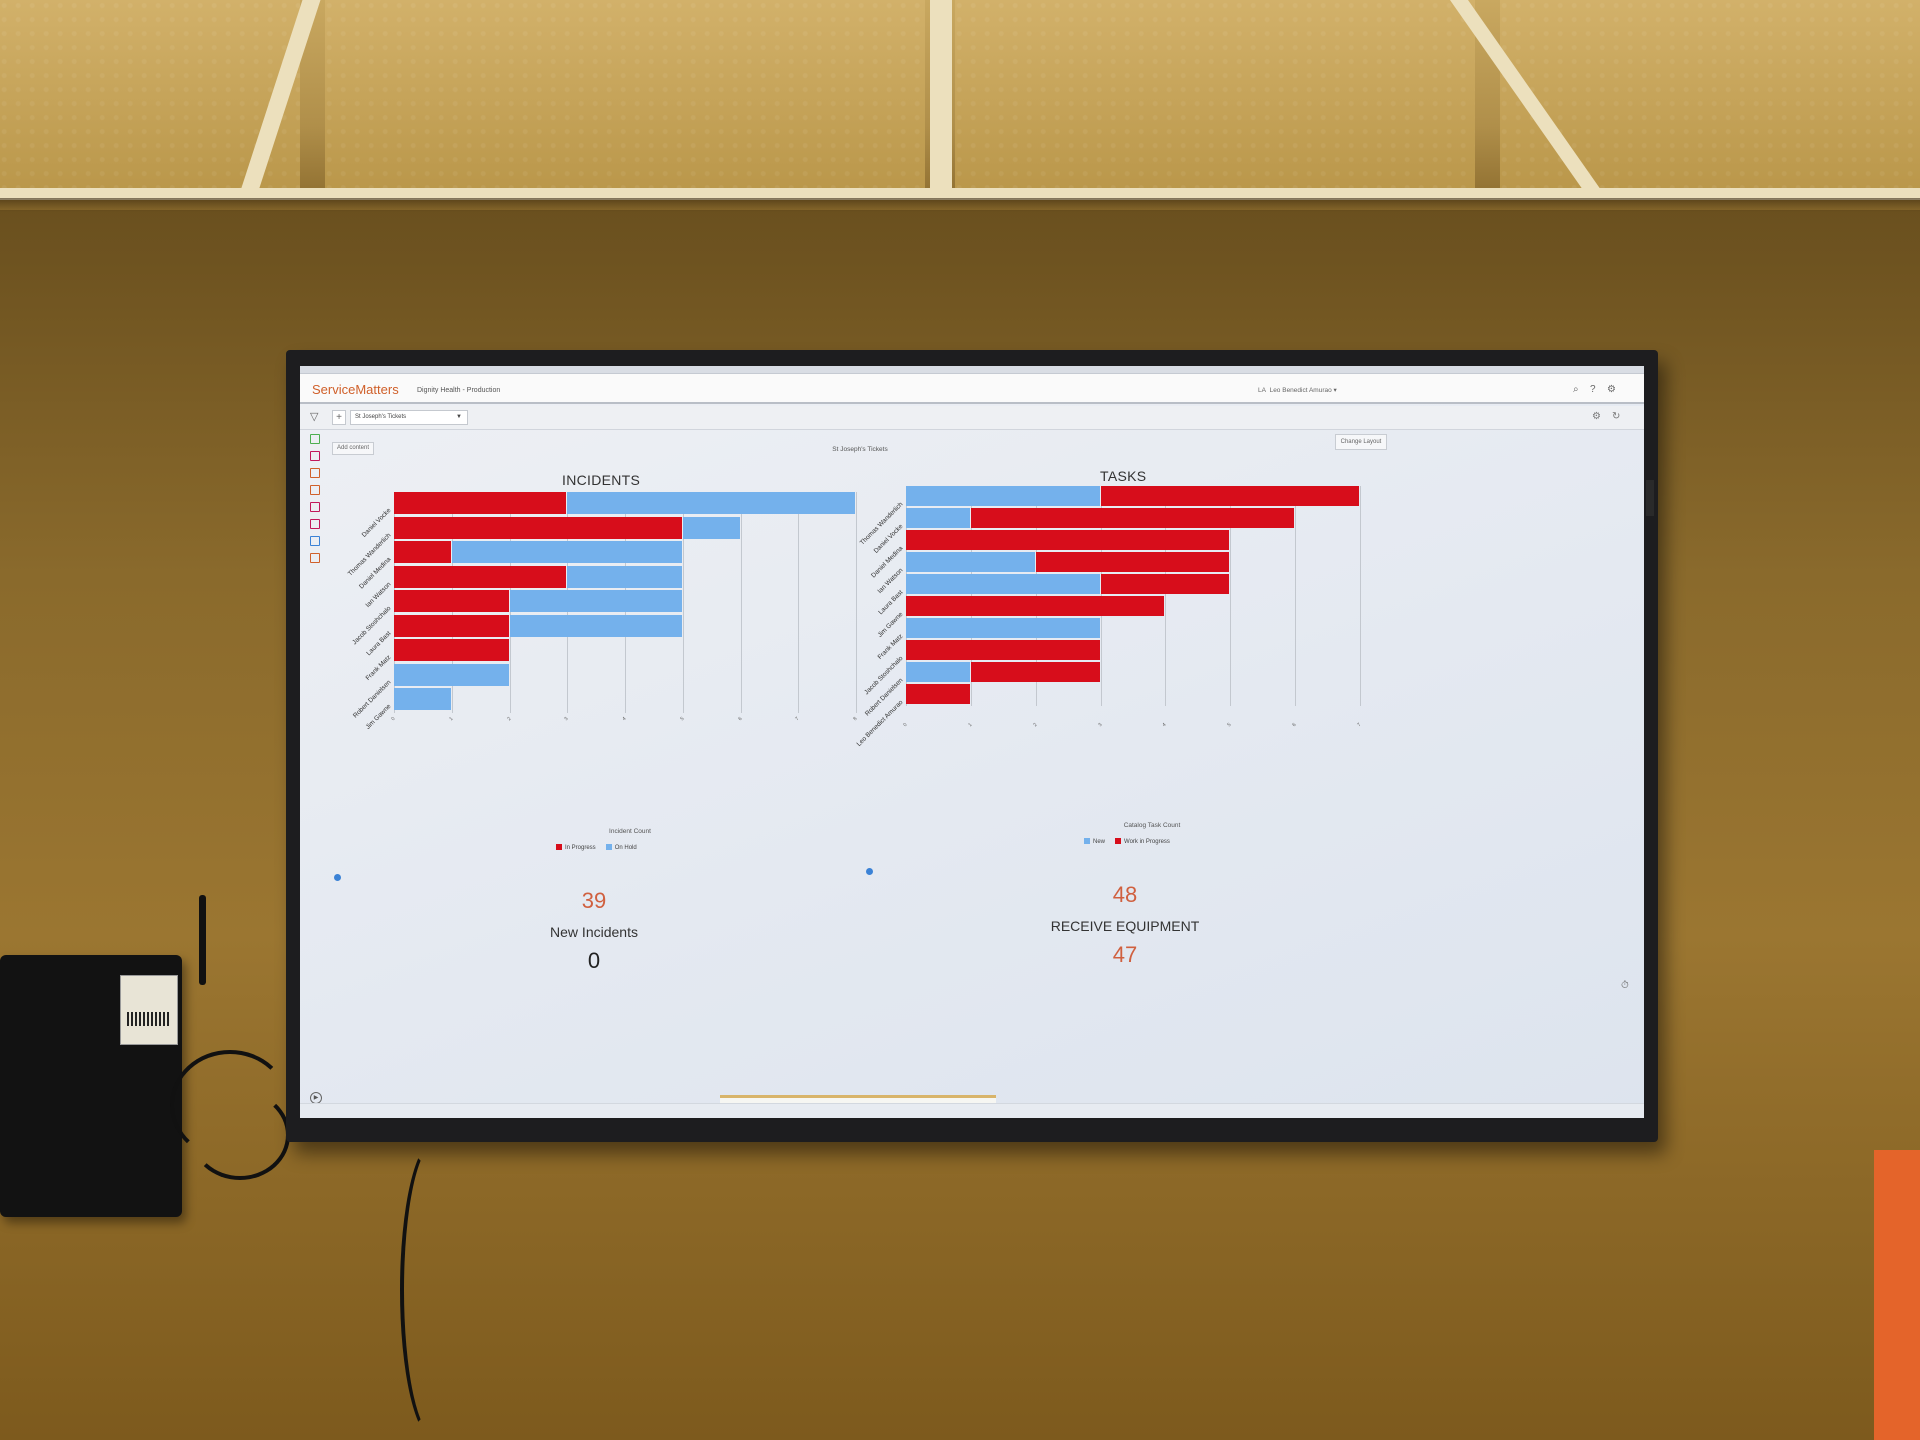 Image resolution: width=1920 pixels, height=1440 pixels. I want to click on tasks-legend: New Work in Progress, so click(1132, 841).